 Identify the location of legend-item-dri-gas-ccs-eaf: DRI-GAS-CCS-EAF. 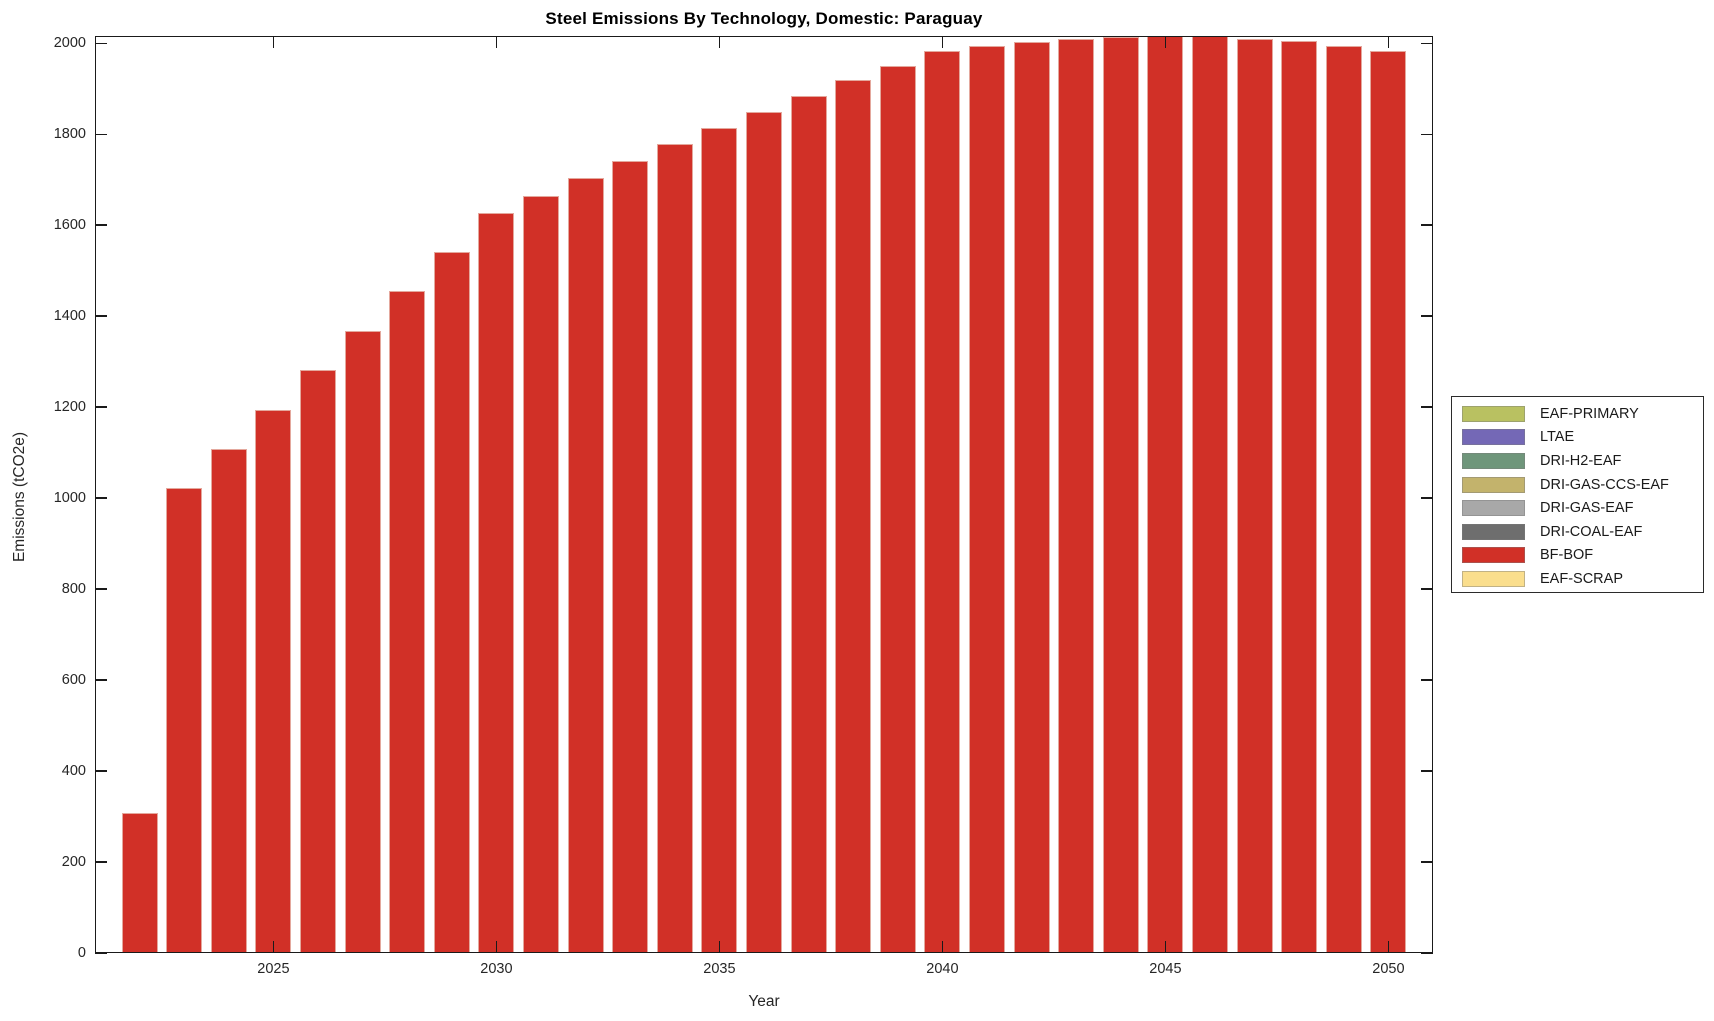
(1577, 485).